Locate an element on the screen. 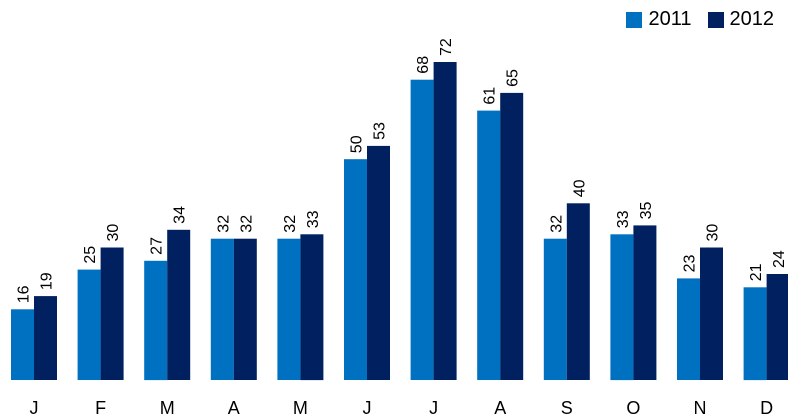 The height and width of the screenshot is (420, 788). data-label-2011-0: 16 is located at coordinates (24, 294).